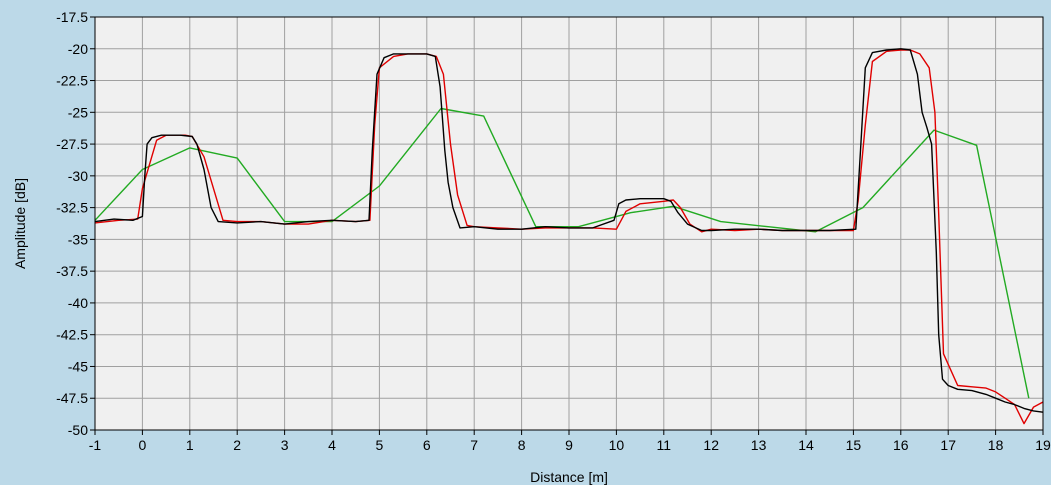 The height and width of the screenshot is (485, 1051). Describe the element at coordinates (617, 445) in the screenshot. I see `x-tick-label: 10` at that location.